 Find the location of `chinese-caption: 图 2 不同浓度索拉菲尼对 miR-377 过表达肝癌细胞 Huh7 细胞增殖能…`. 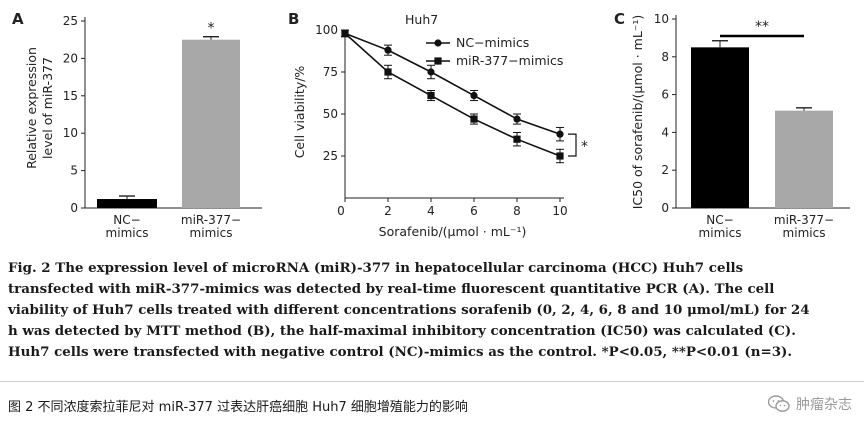

chinese-caption: 图 2 不同浓度索拉菲尼对 miR-377 过表达肝癌细胞 Huh7 细胞增殖能… is located at coordinates (238, 407).